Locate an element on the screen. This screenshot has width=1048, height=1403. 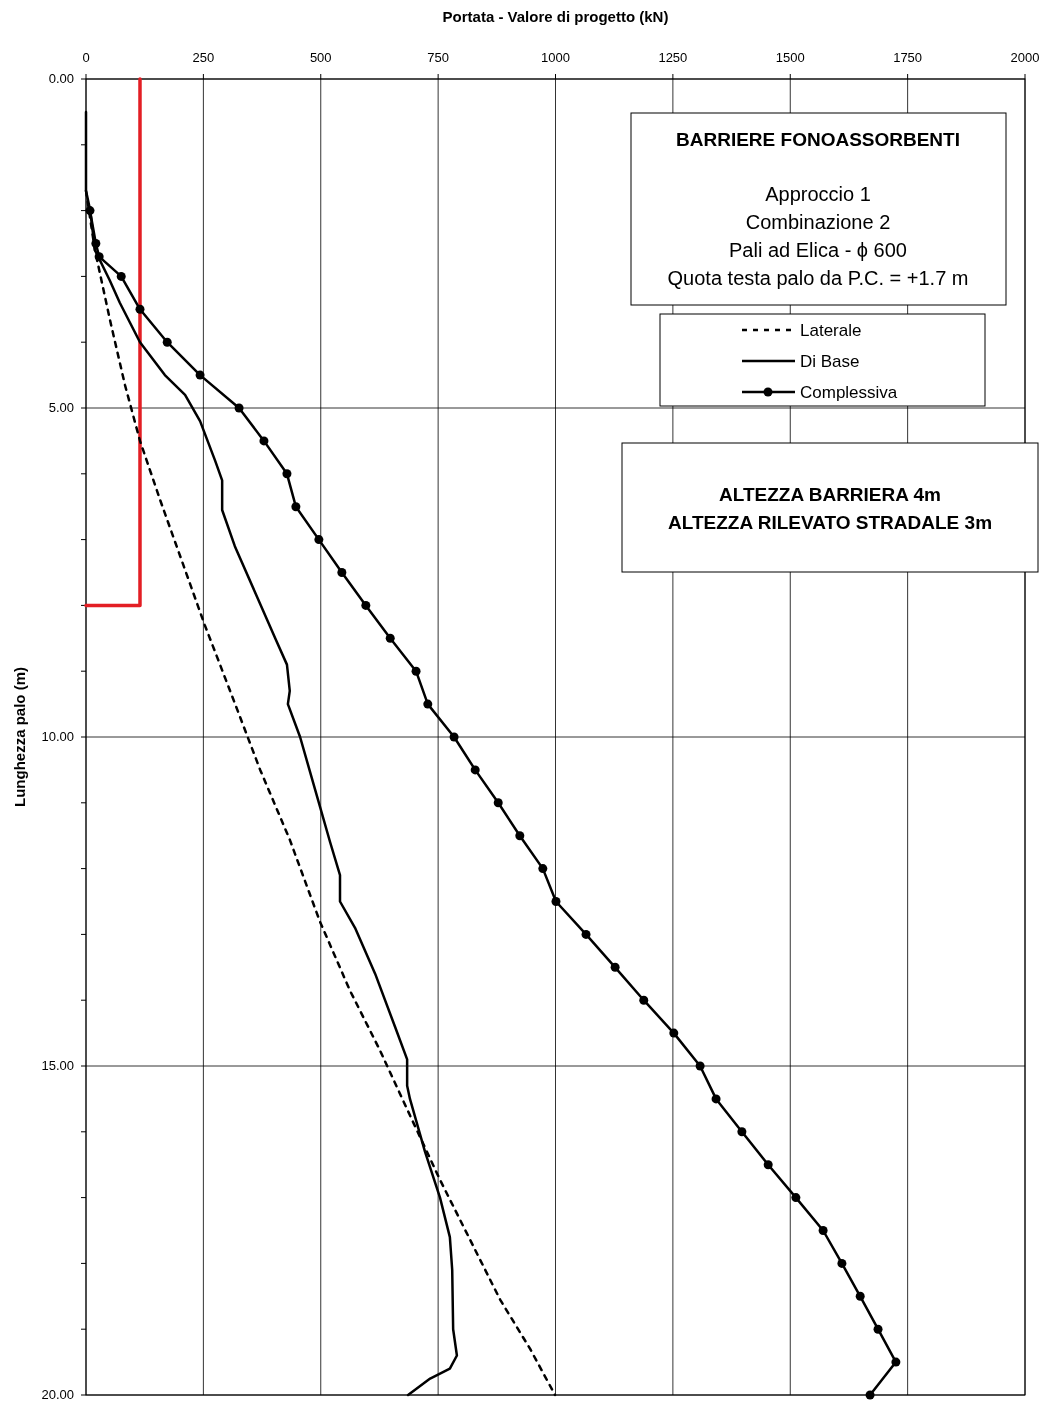
y-tick-label: 0.00 is located at coordinates (61, 78).